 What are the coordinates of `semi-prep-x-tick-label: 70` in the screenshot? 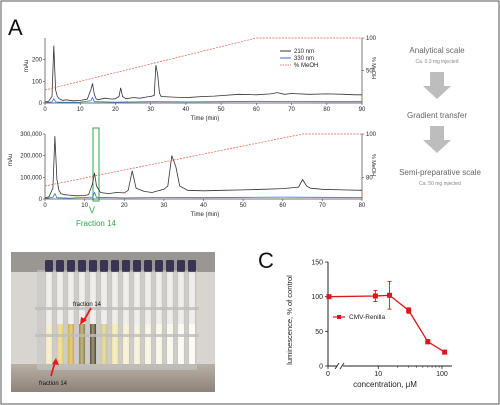 It's located at (322, 206).